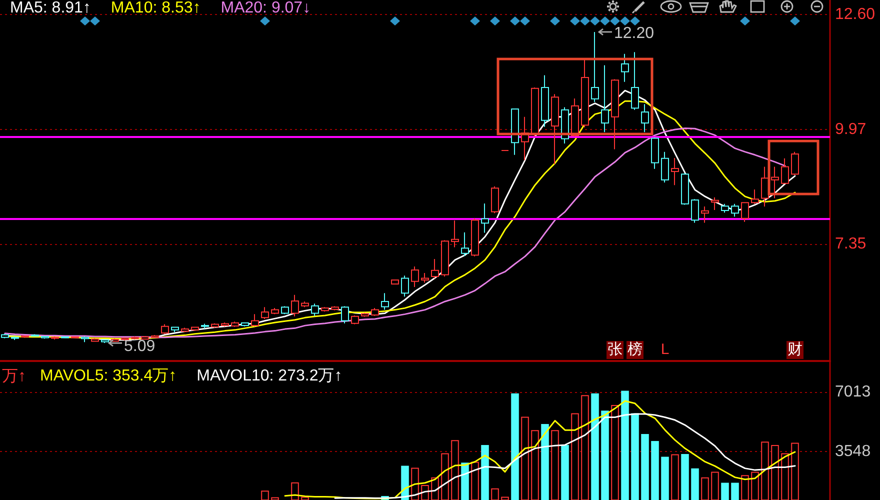  Describe the element at coordinates (795, 350) in the screenshot. I see `annotation: 财` at that location.